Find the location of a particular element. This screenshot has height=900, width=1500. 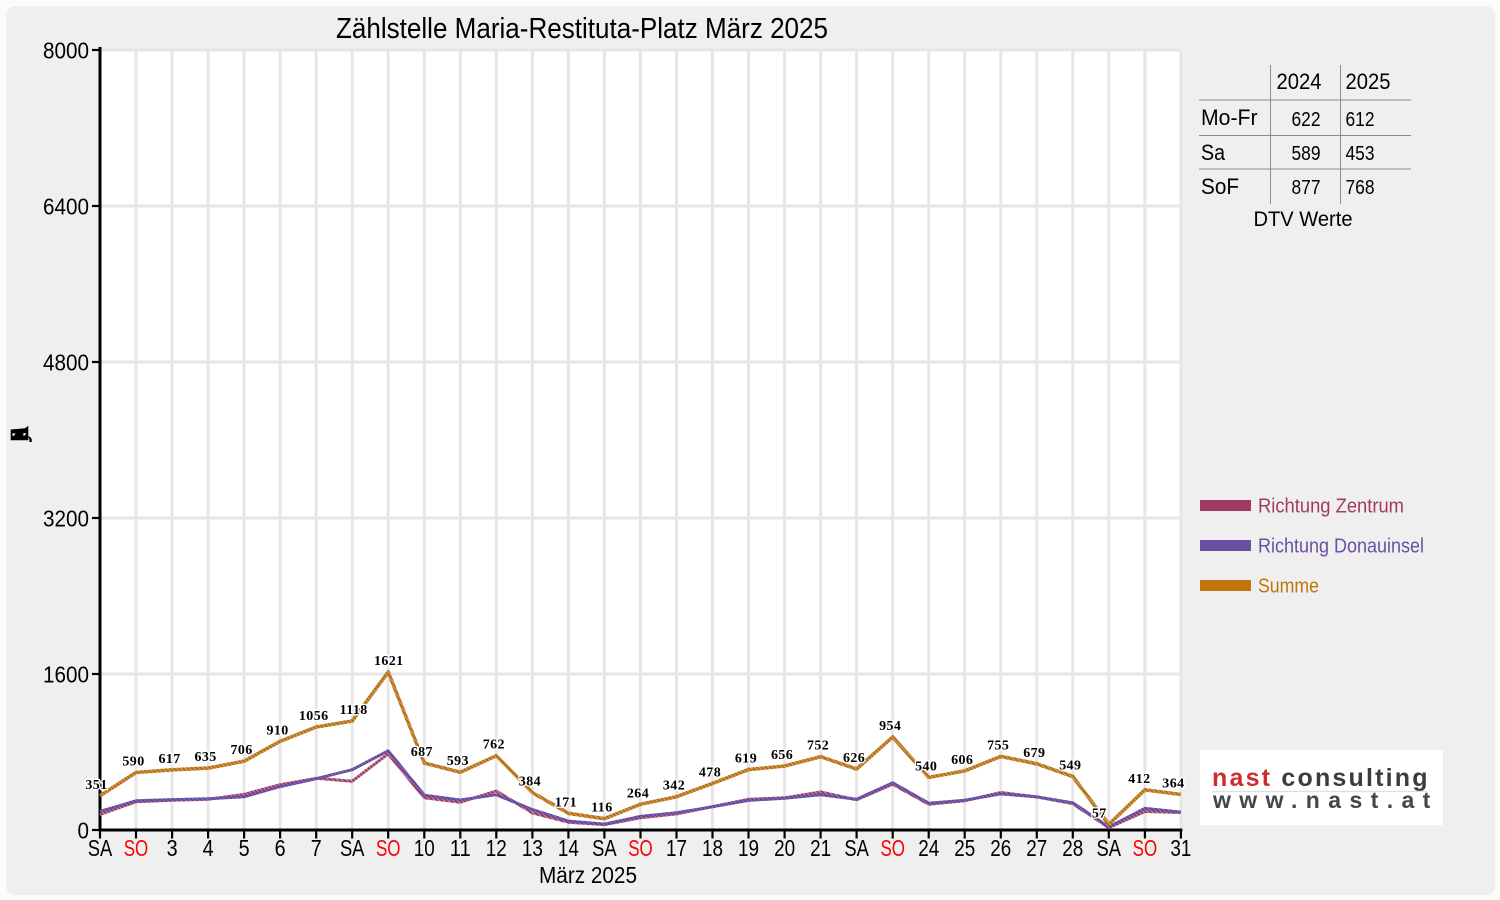

svg-text: 687 is located at coordinates (422, 752).